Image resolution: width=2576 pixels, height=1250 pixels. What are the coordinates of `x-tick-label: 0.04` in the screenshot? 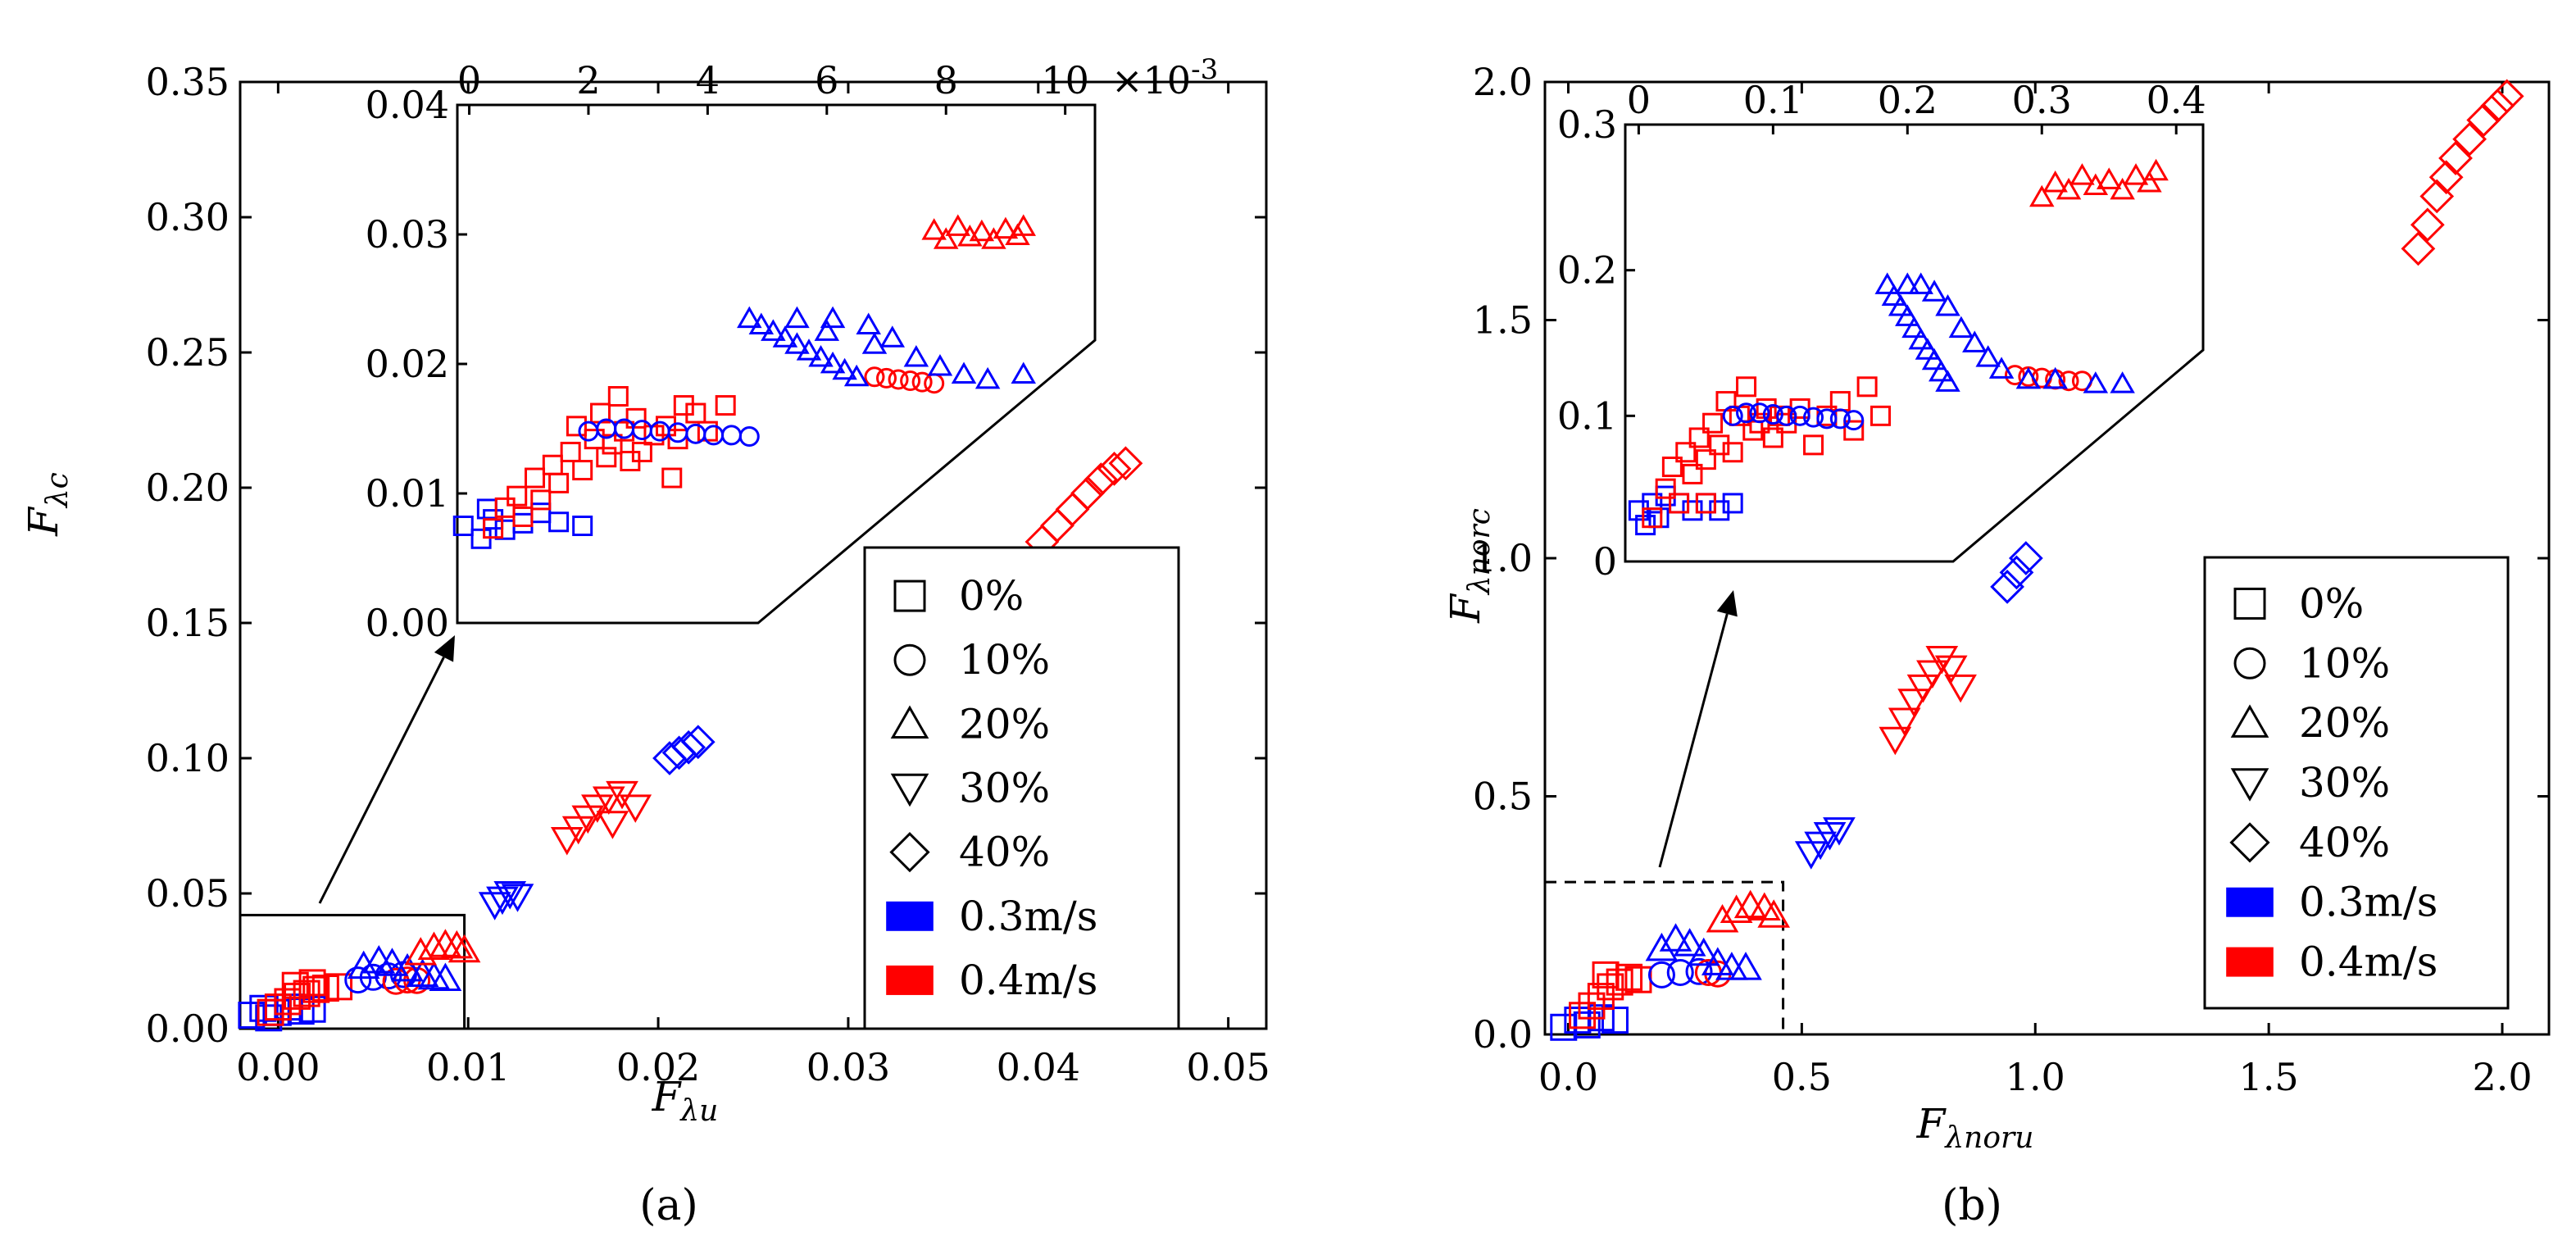 It's located at (1038, 1067).